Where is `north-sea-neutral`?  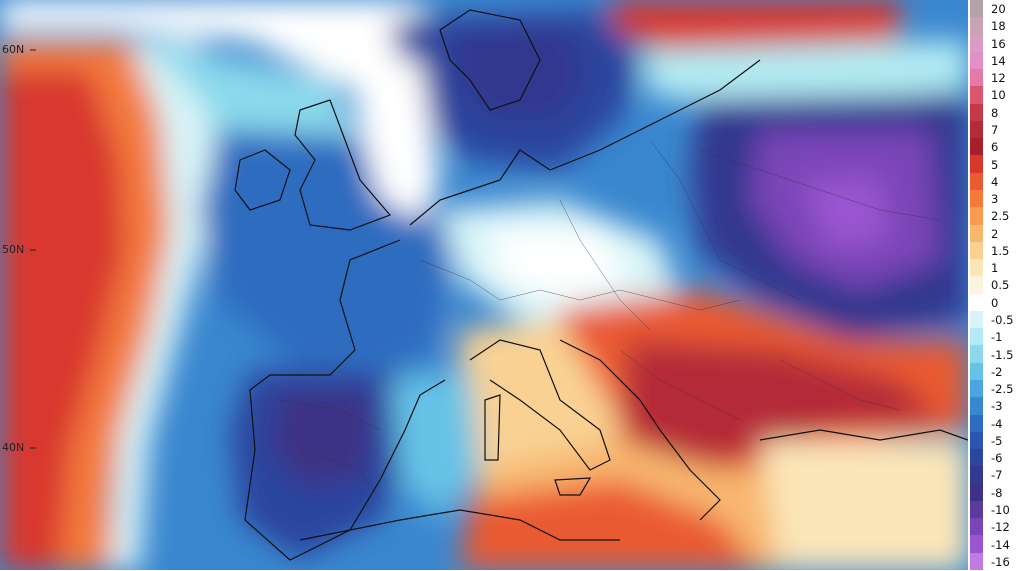
north-sea-neutral is located at coordinates (395, 140).